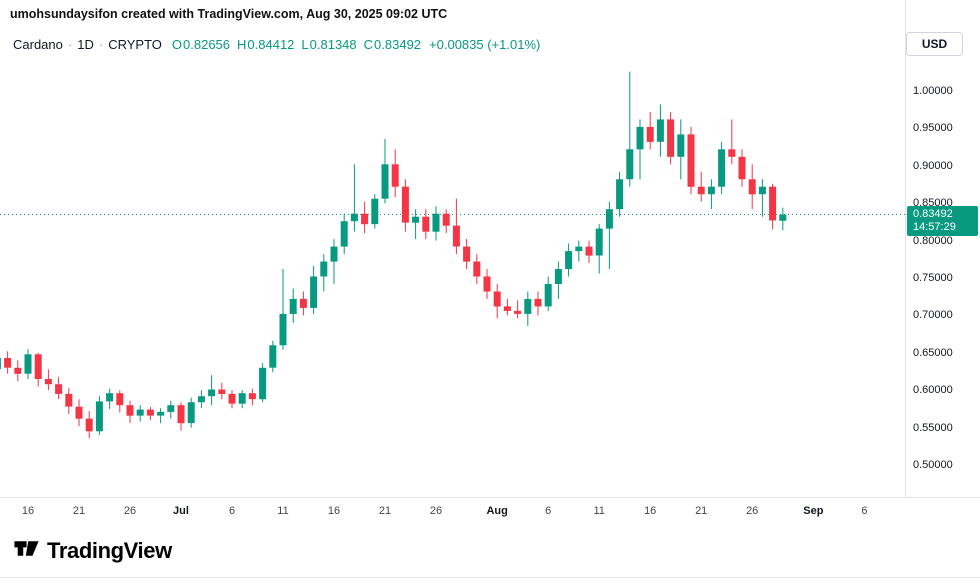 Image resolution: width=980 pixels, height=585 pixels. Describe the element at coordinates (933, 390) in the screenshot. I see `price-axis-label: 0.60000` at that location.